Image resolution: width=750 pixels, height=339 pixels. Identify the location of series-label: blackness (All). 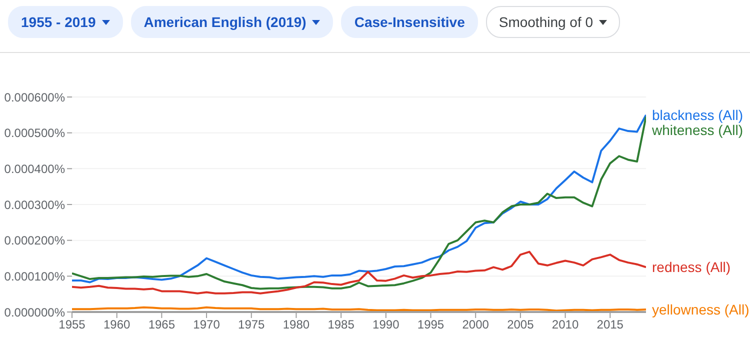
(698, 114).